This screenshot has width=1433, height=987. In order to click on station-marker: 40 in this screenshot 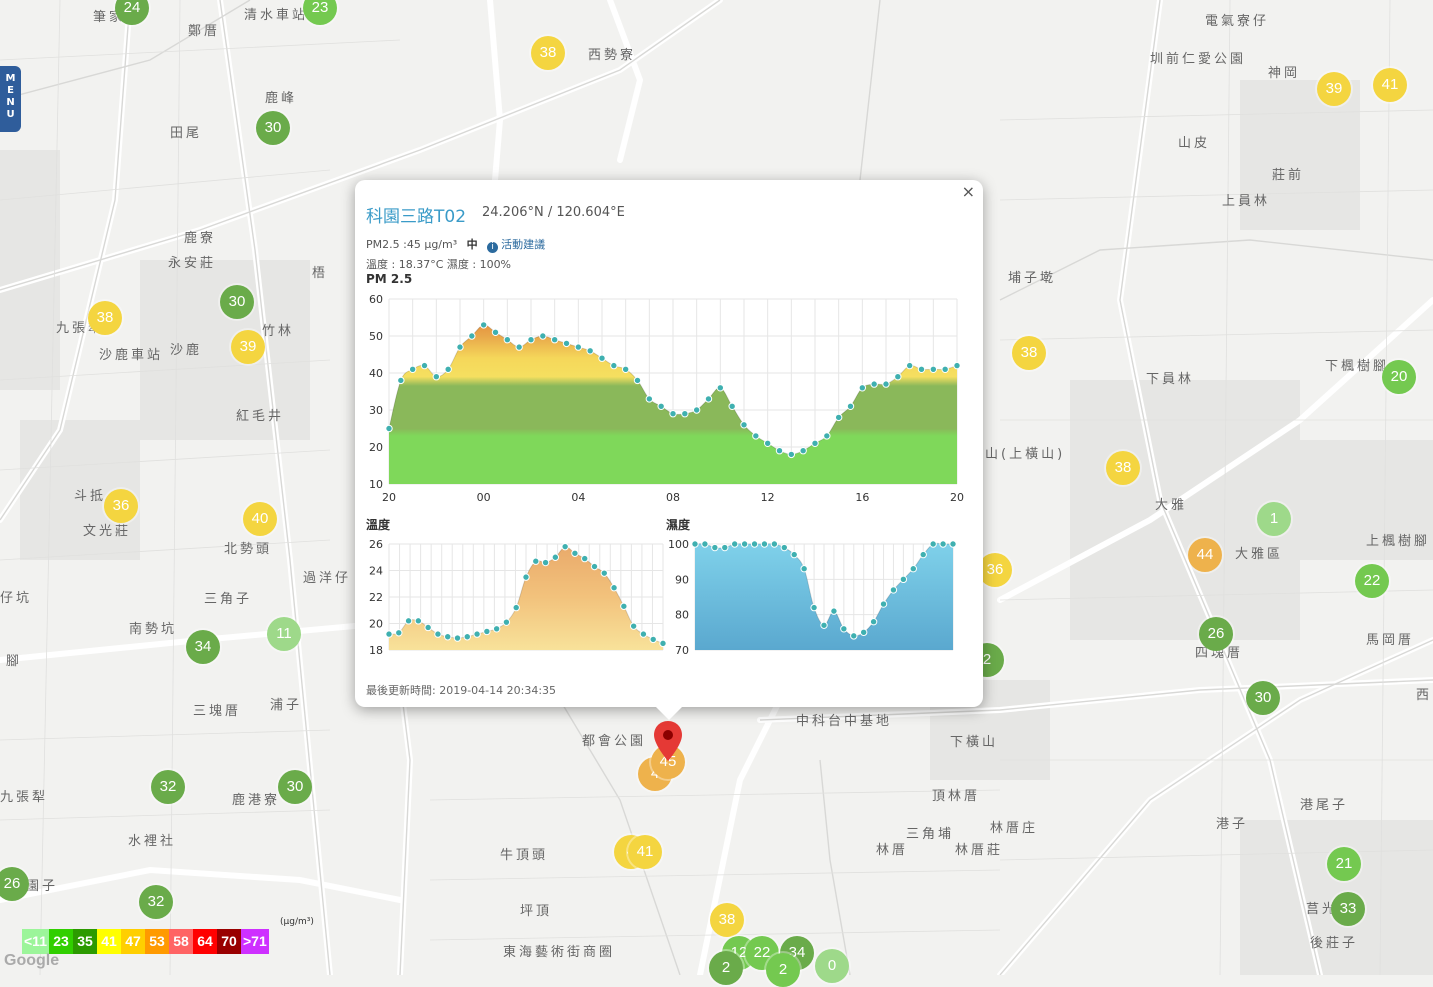, I will do `click(260, 519)`.